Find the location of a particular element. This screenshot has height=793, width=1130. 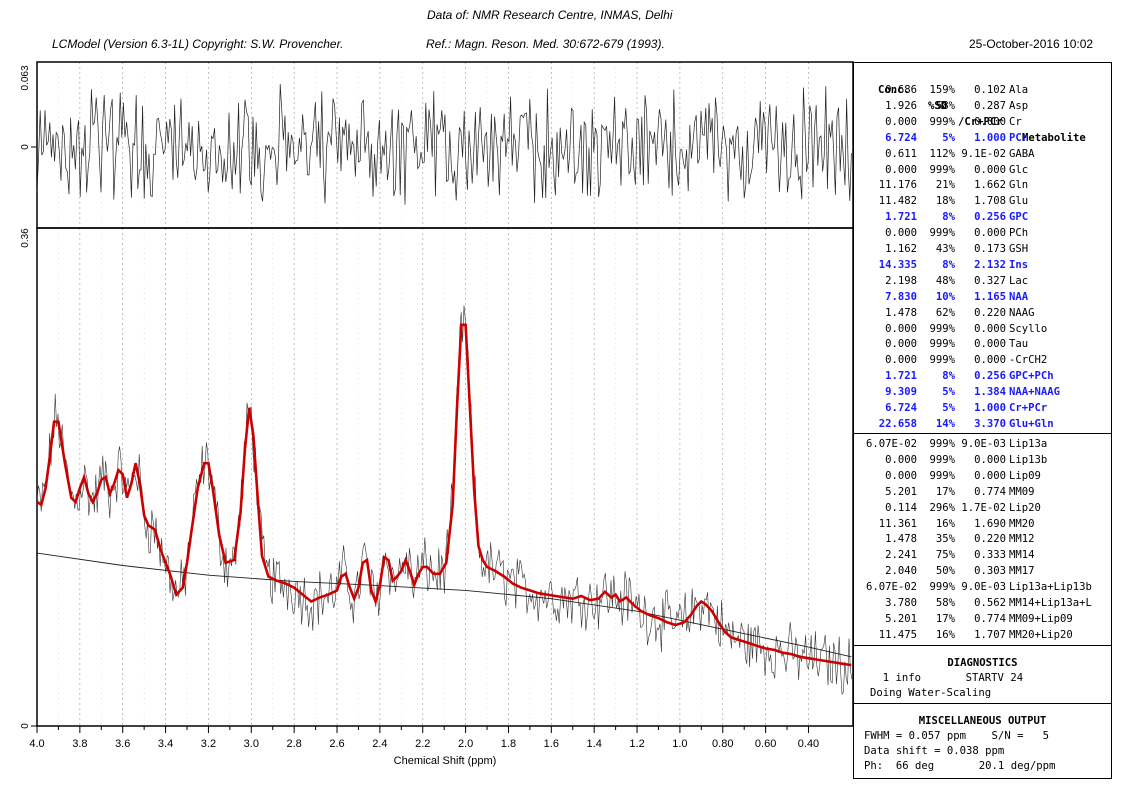

cell-sd: 21% is located at coordinates (945, 185).